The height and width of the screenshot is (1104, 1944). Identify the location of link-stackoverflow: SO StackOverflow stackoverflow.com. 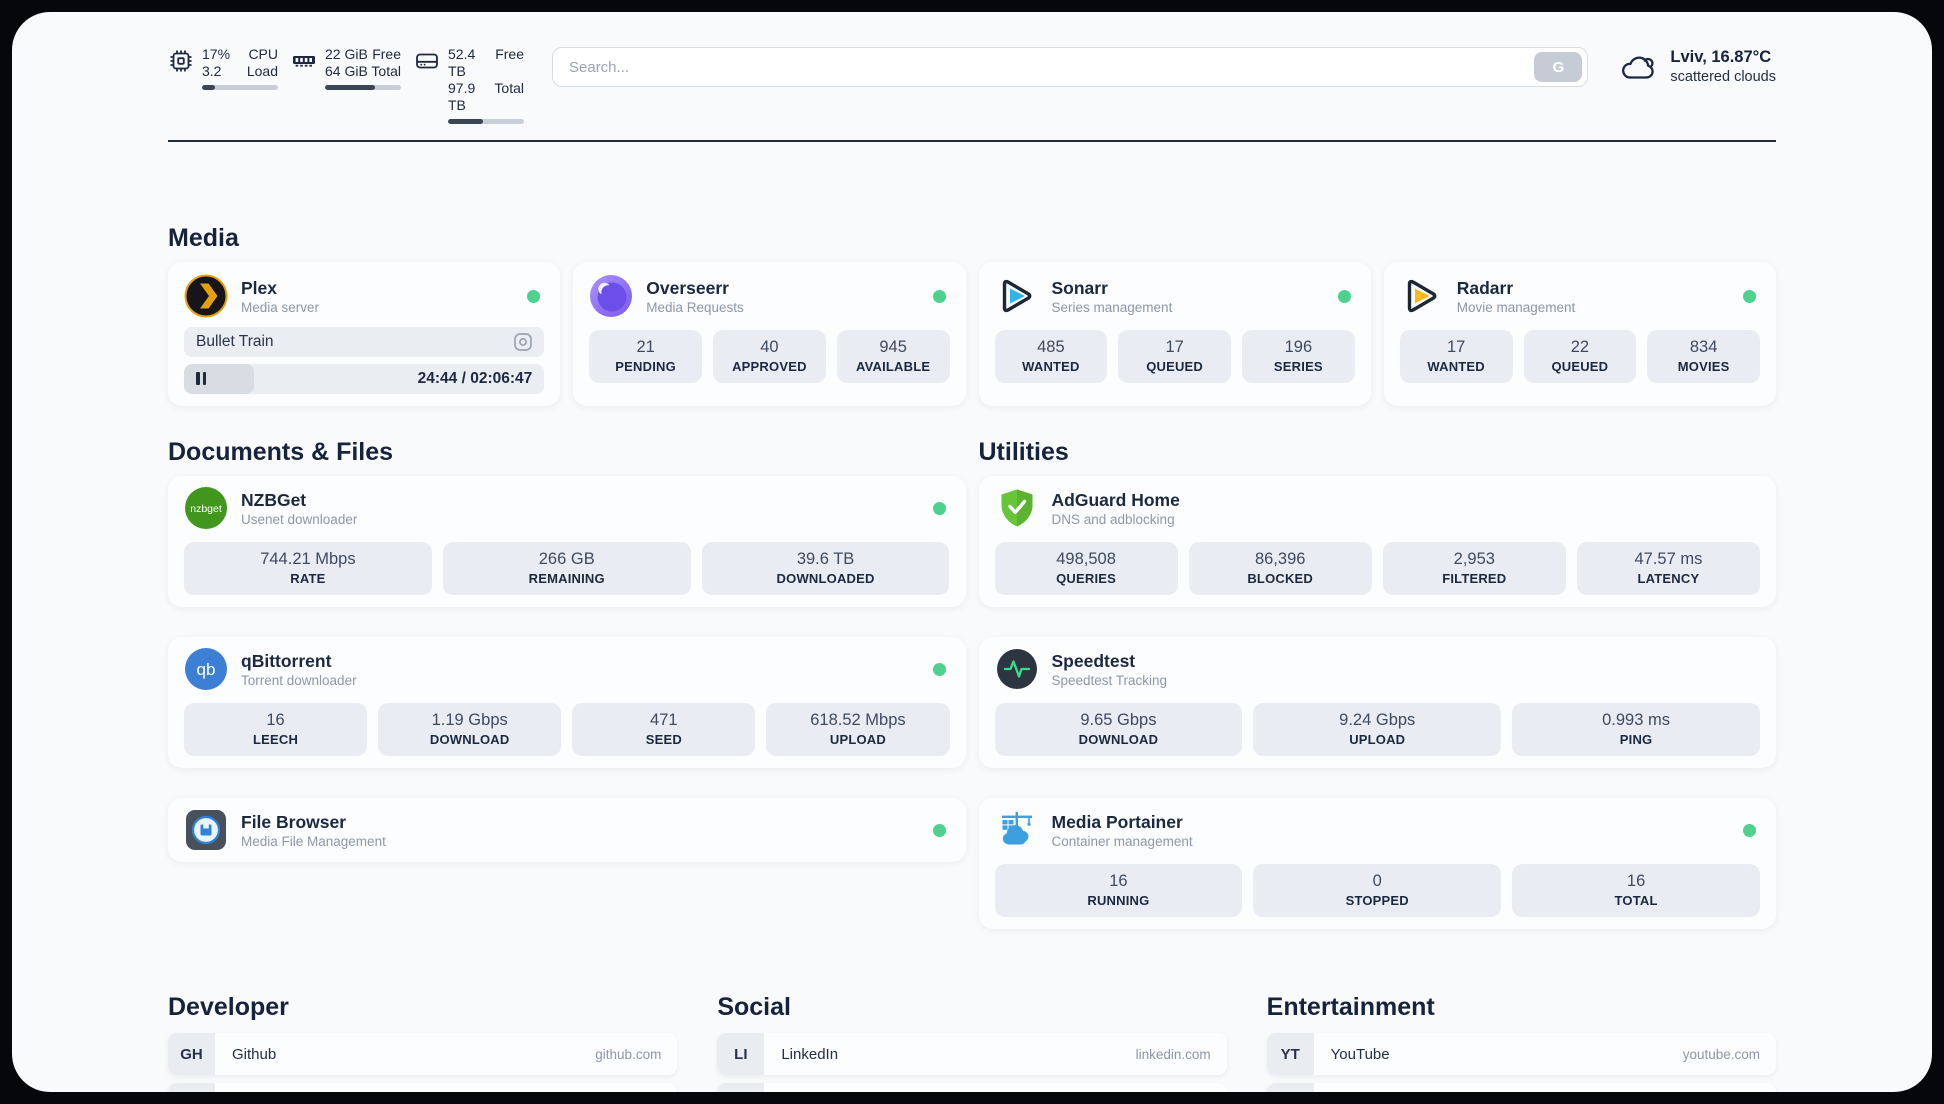
(423, 1087).